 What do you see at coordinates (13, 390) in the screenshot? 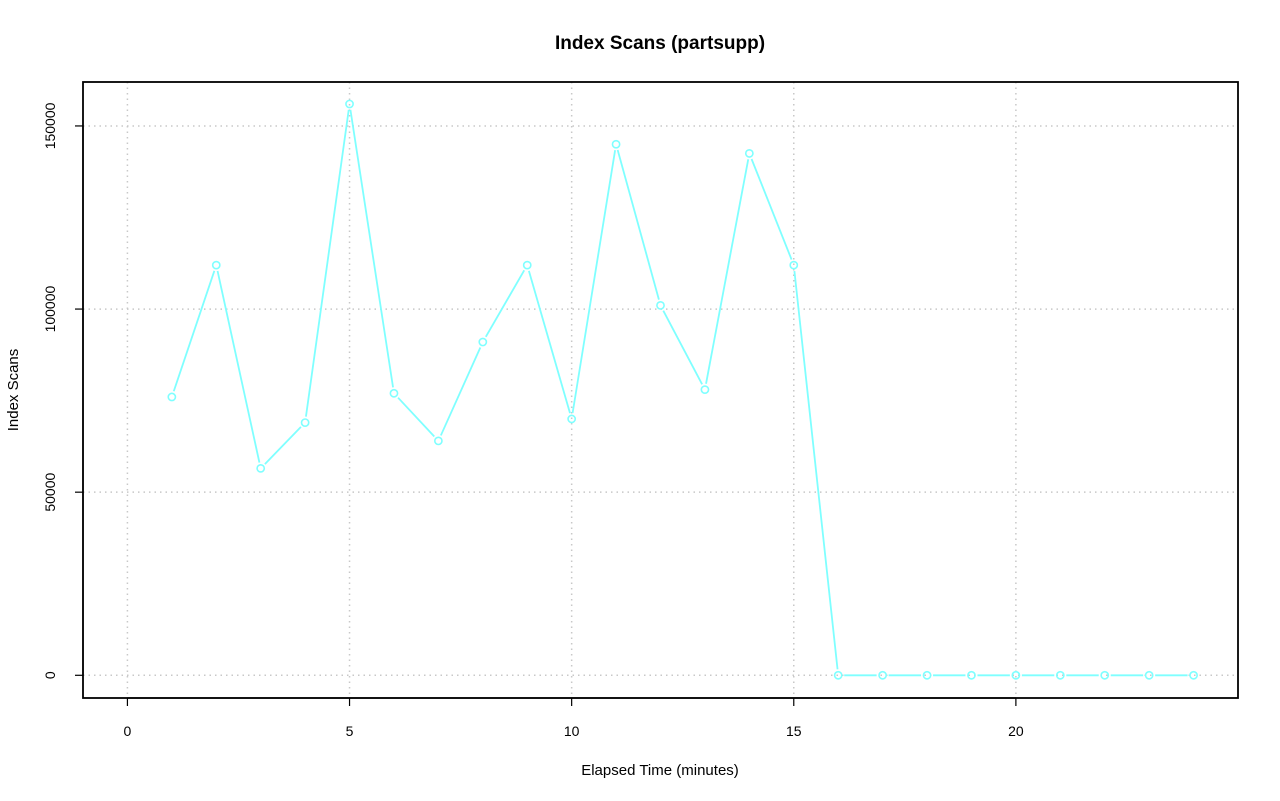
I see `y-axis-label: Index Scans` at bounding box center [13, 390].